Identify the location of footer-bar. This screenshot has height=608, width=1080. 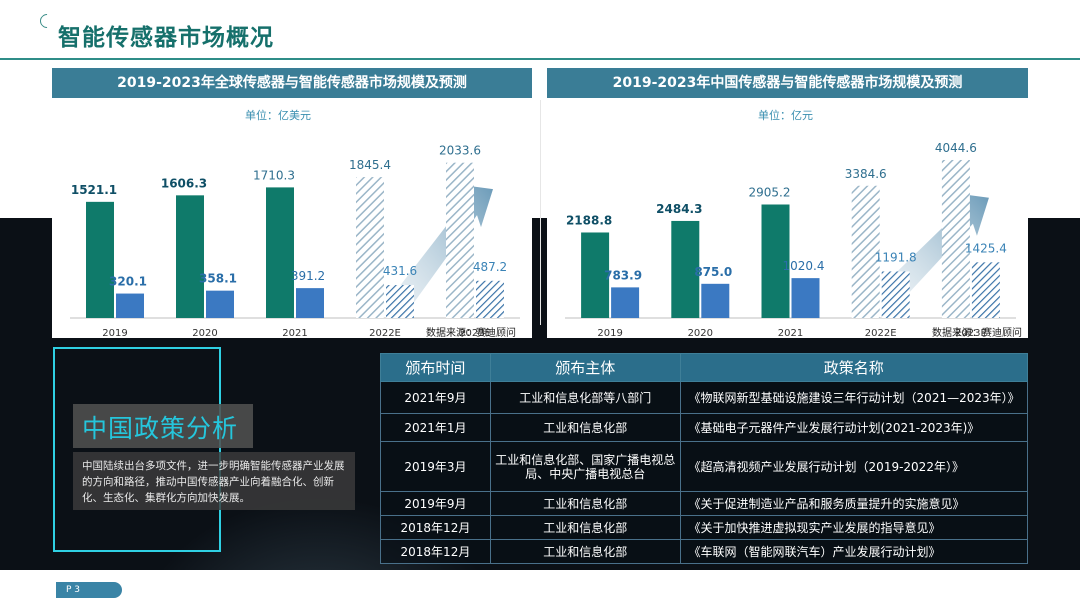
(540, 589).